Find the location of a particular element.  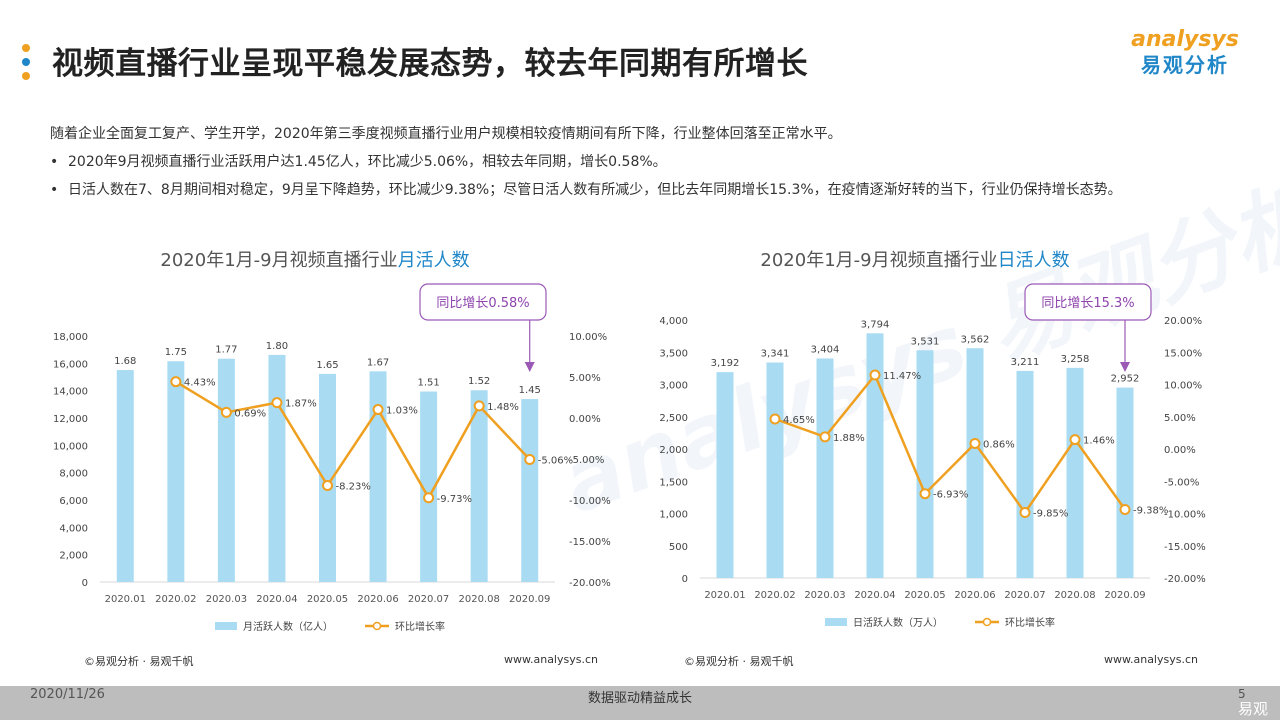

left-axis-tick: 12,000 is located at coordinates (70, 419).